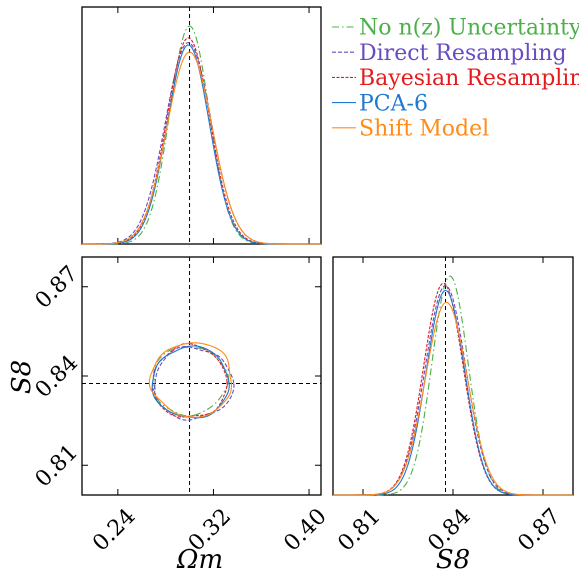  Describe the element at coordinates (469, 28) in the screenshot. I see `legend-label-no-n-z-uncertainty: No n(z) Uncertainty` at that location.